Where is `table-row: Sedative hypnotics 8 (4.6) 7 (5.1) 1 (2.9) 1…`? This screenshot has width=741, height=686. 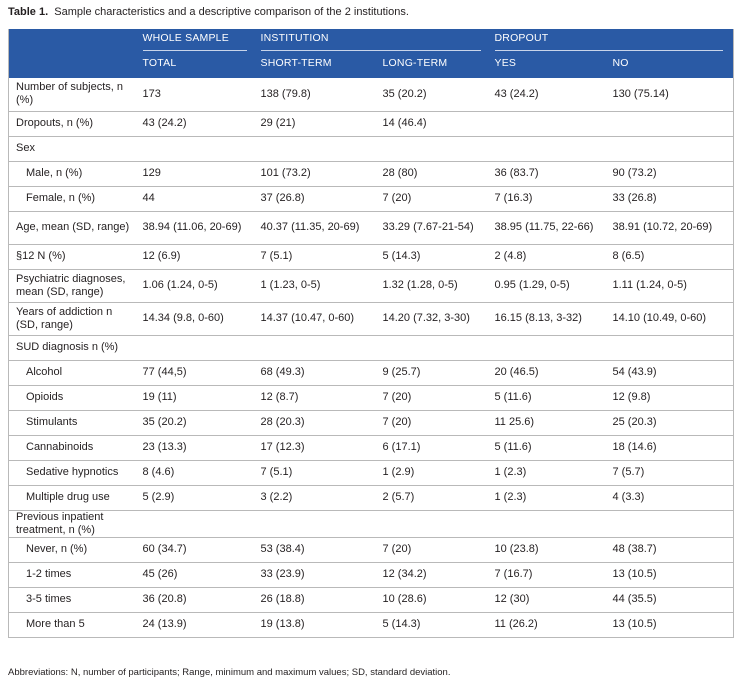 table-row: Sedative hypnotics 8 (4.6) 7 (5.1) 1 (2.9) 1… is located at coordinates (371, 472).